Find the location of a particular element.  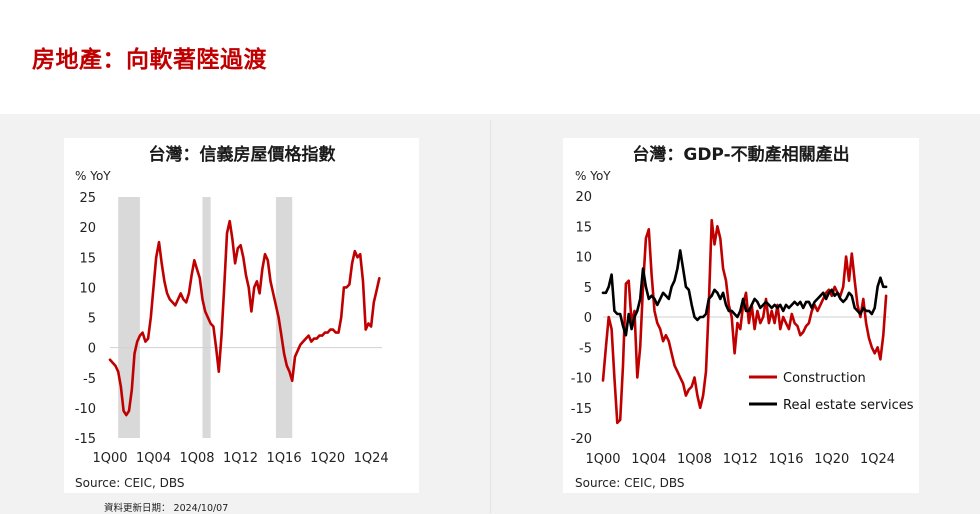

legend-label: Construction is located at coordinates (824, 378).